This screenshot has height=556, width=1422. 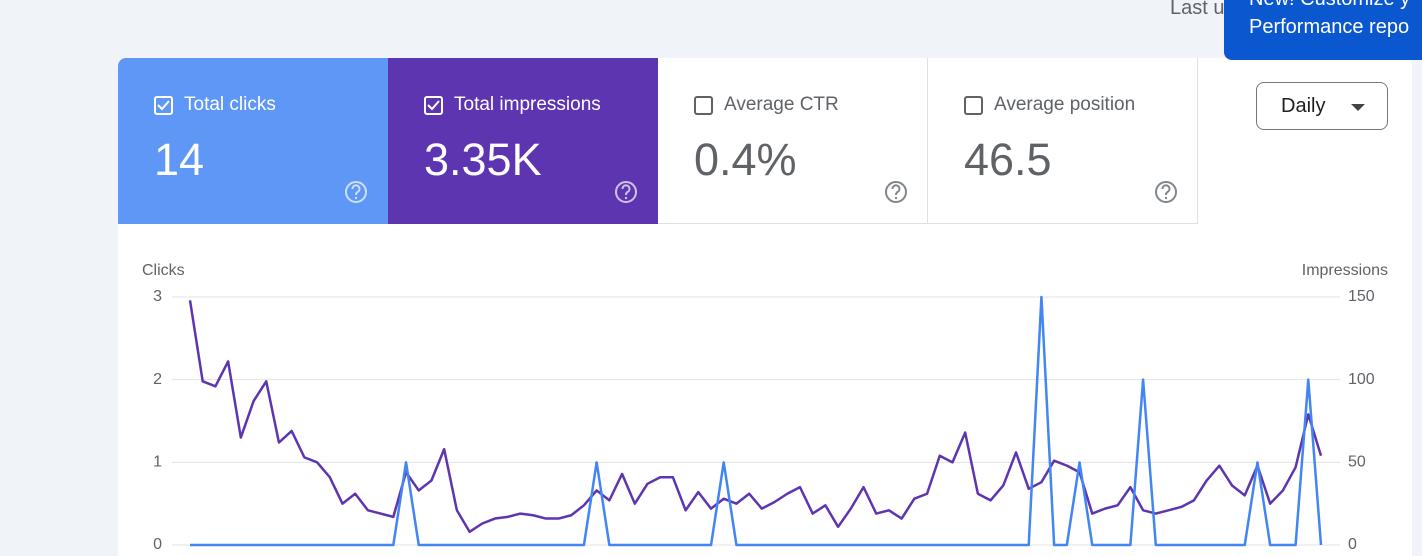 I want to click on metric-value: 0.4%, so click(x=745, y=159).